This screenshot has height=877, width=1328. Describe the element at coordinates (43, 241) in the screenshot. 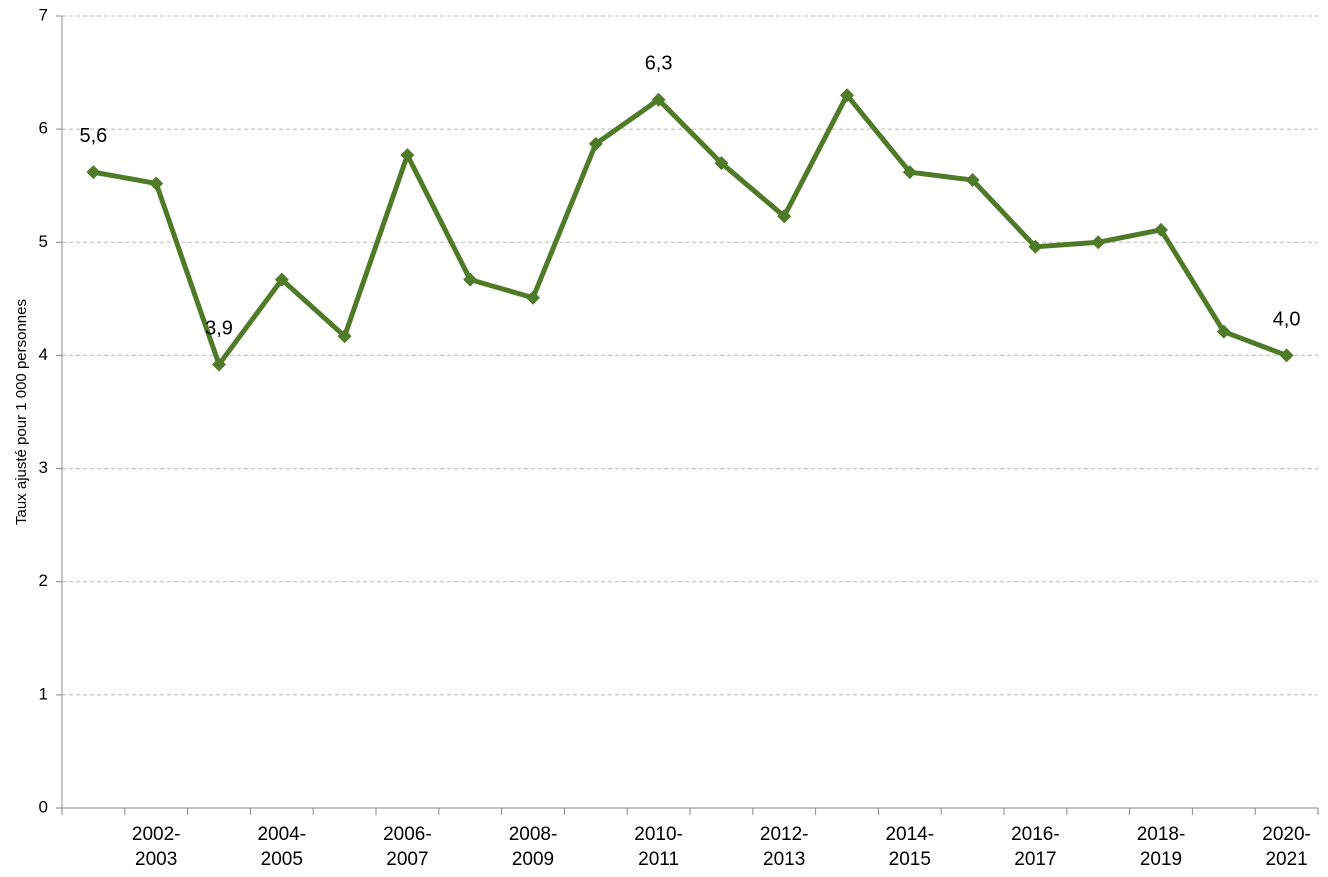

I see `y-tick-label: 5` at that location.